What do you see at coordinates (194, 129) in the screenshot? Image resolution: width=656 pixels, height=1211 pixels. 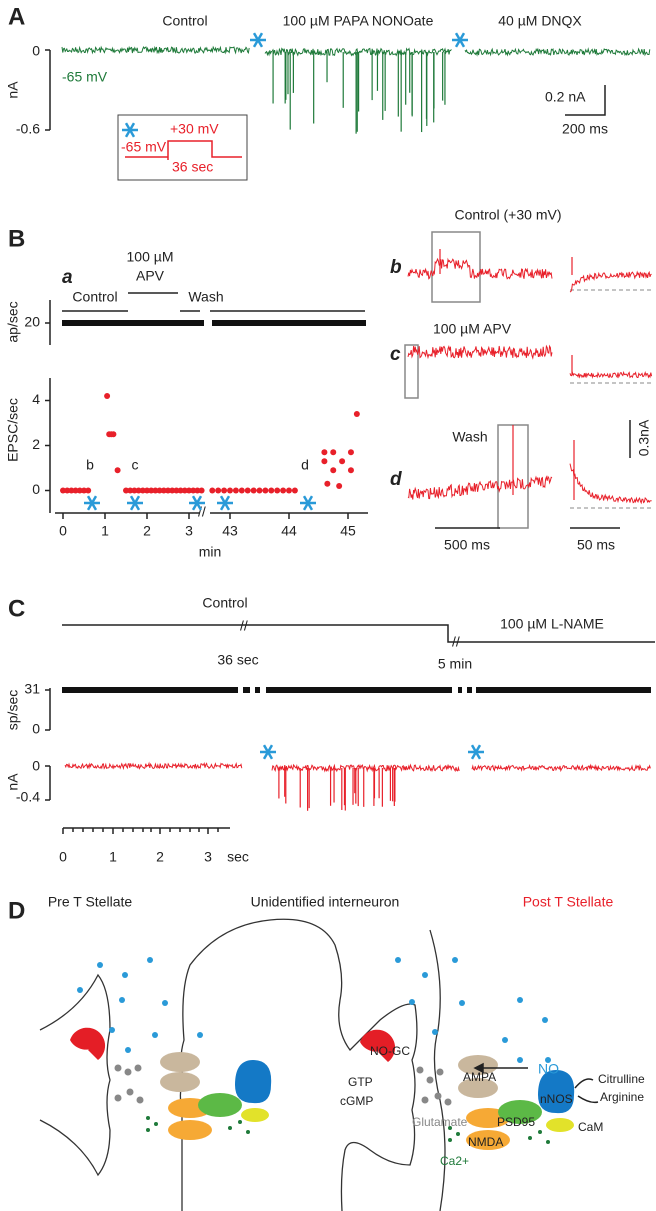 I see `inset-label: +30 mV` at bounding box center [194, 129].